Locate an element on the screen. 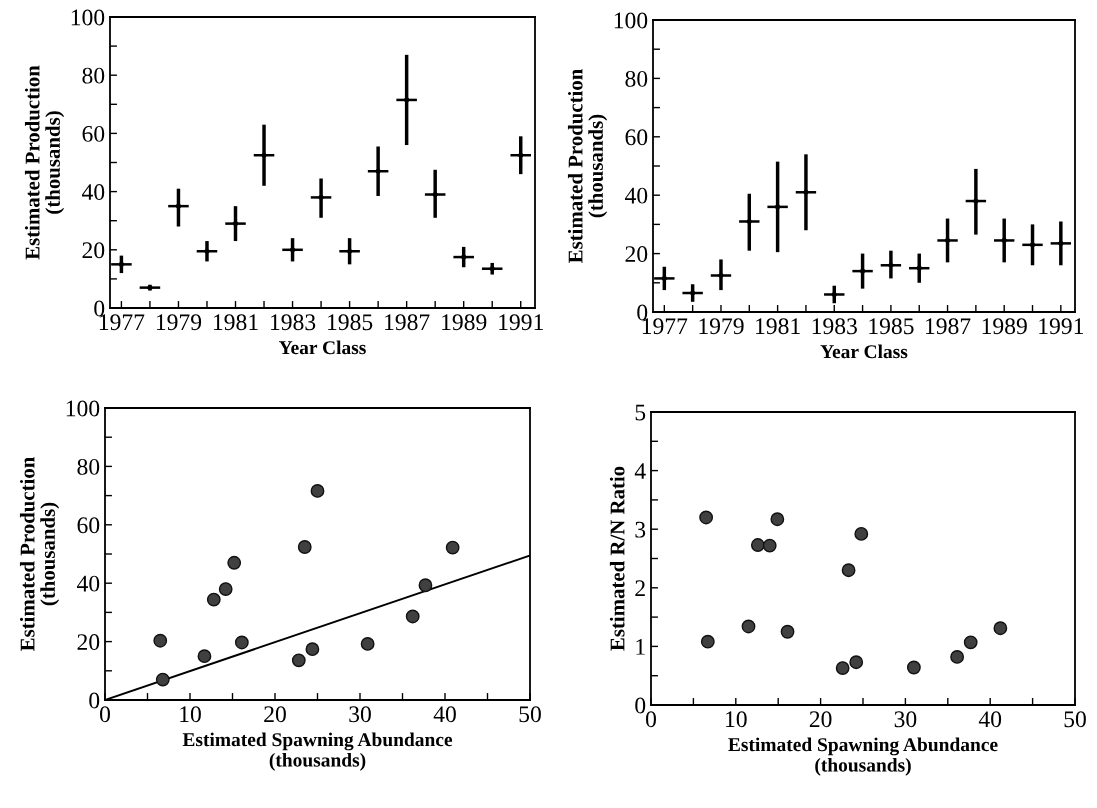  y-tick-label: 2 is located at coordinates (640, 588).